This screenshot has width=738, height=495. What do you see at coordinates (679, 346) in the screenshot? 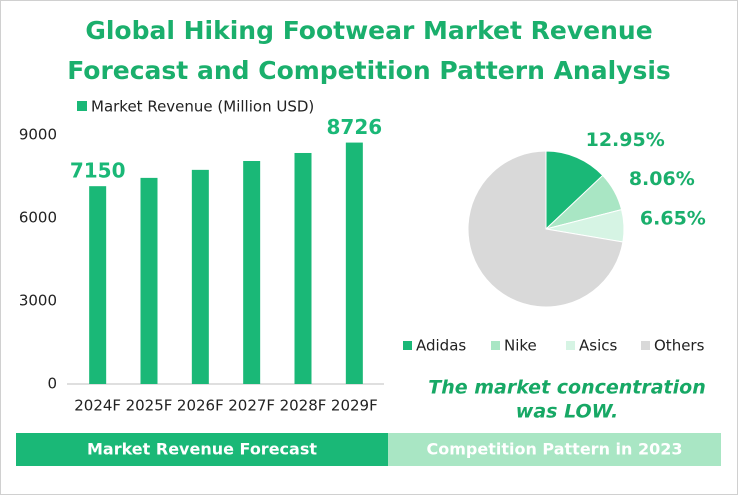
I see `legend-label: Others` at bounding box center [679, 346].